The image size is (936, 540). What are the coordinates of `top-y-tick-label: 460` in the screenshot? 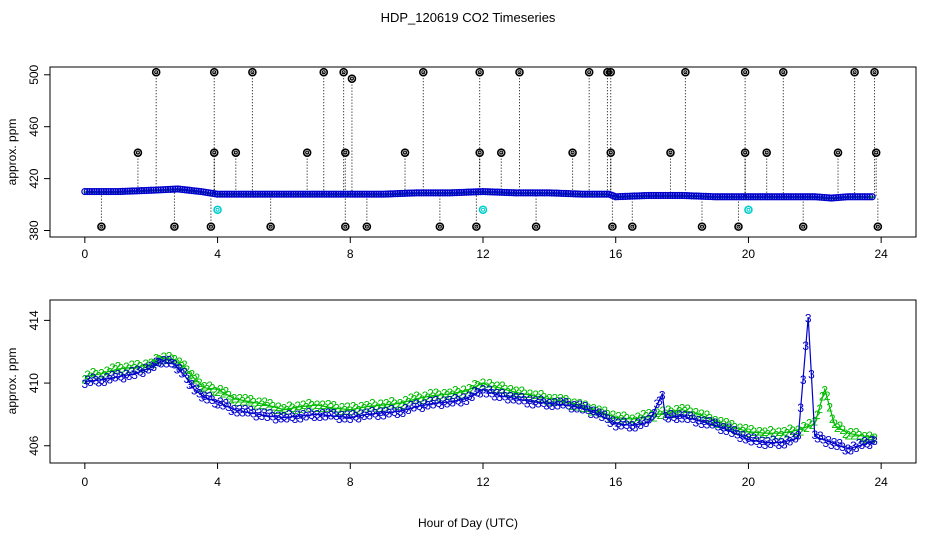 It's located at (34, 126).